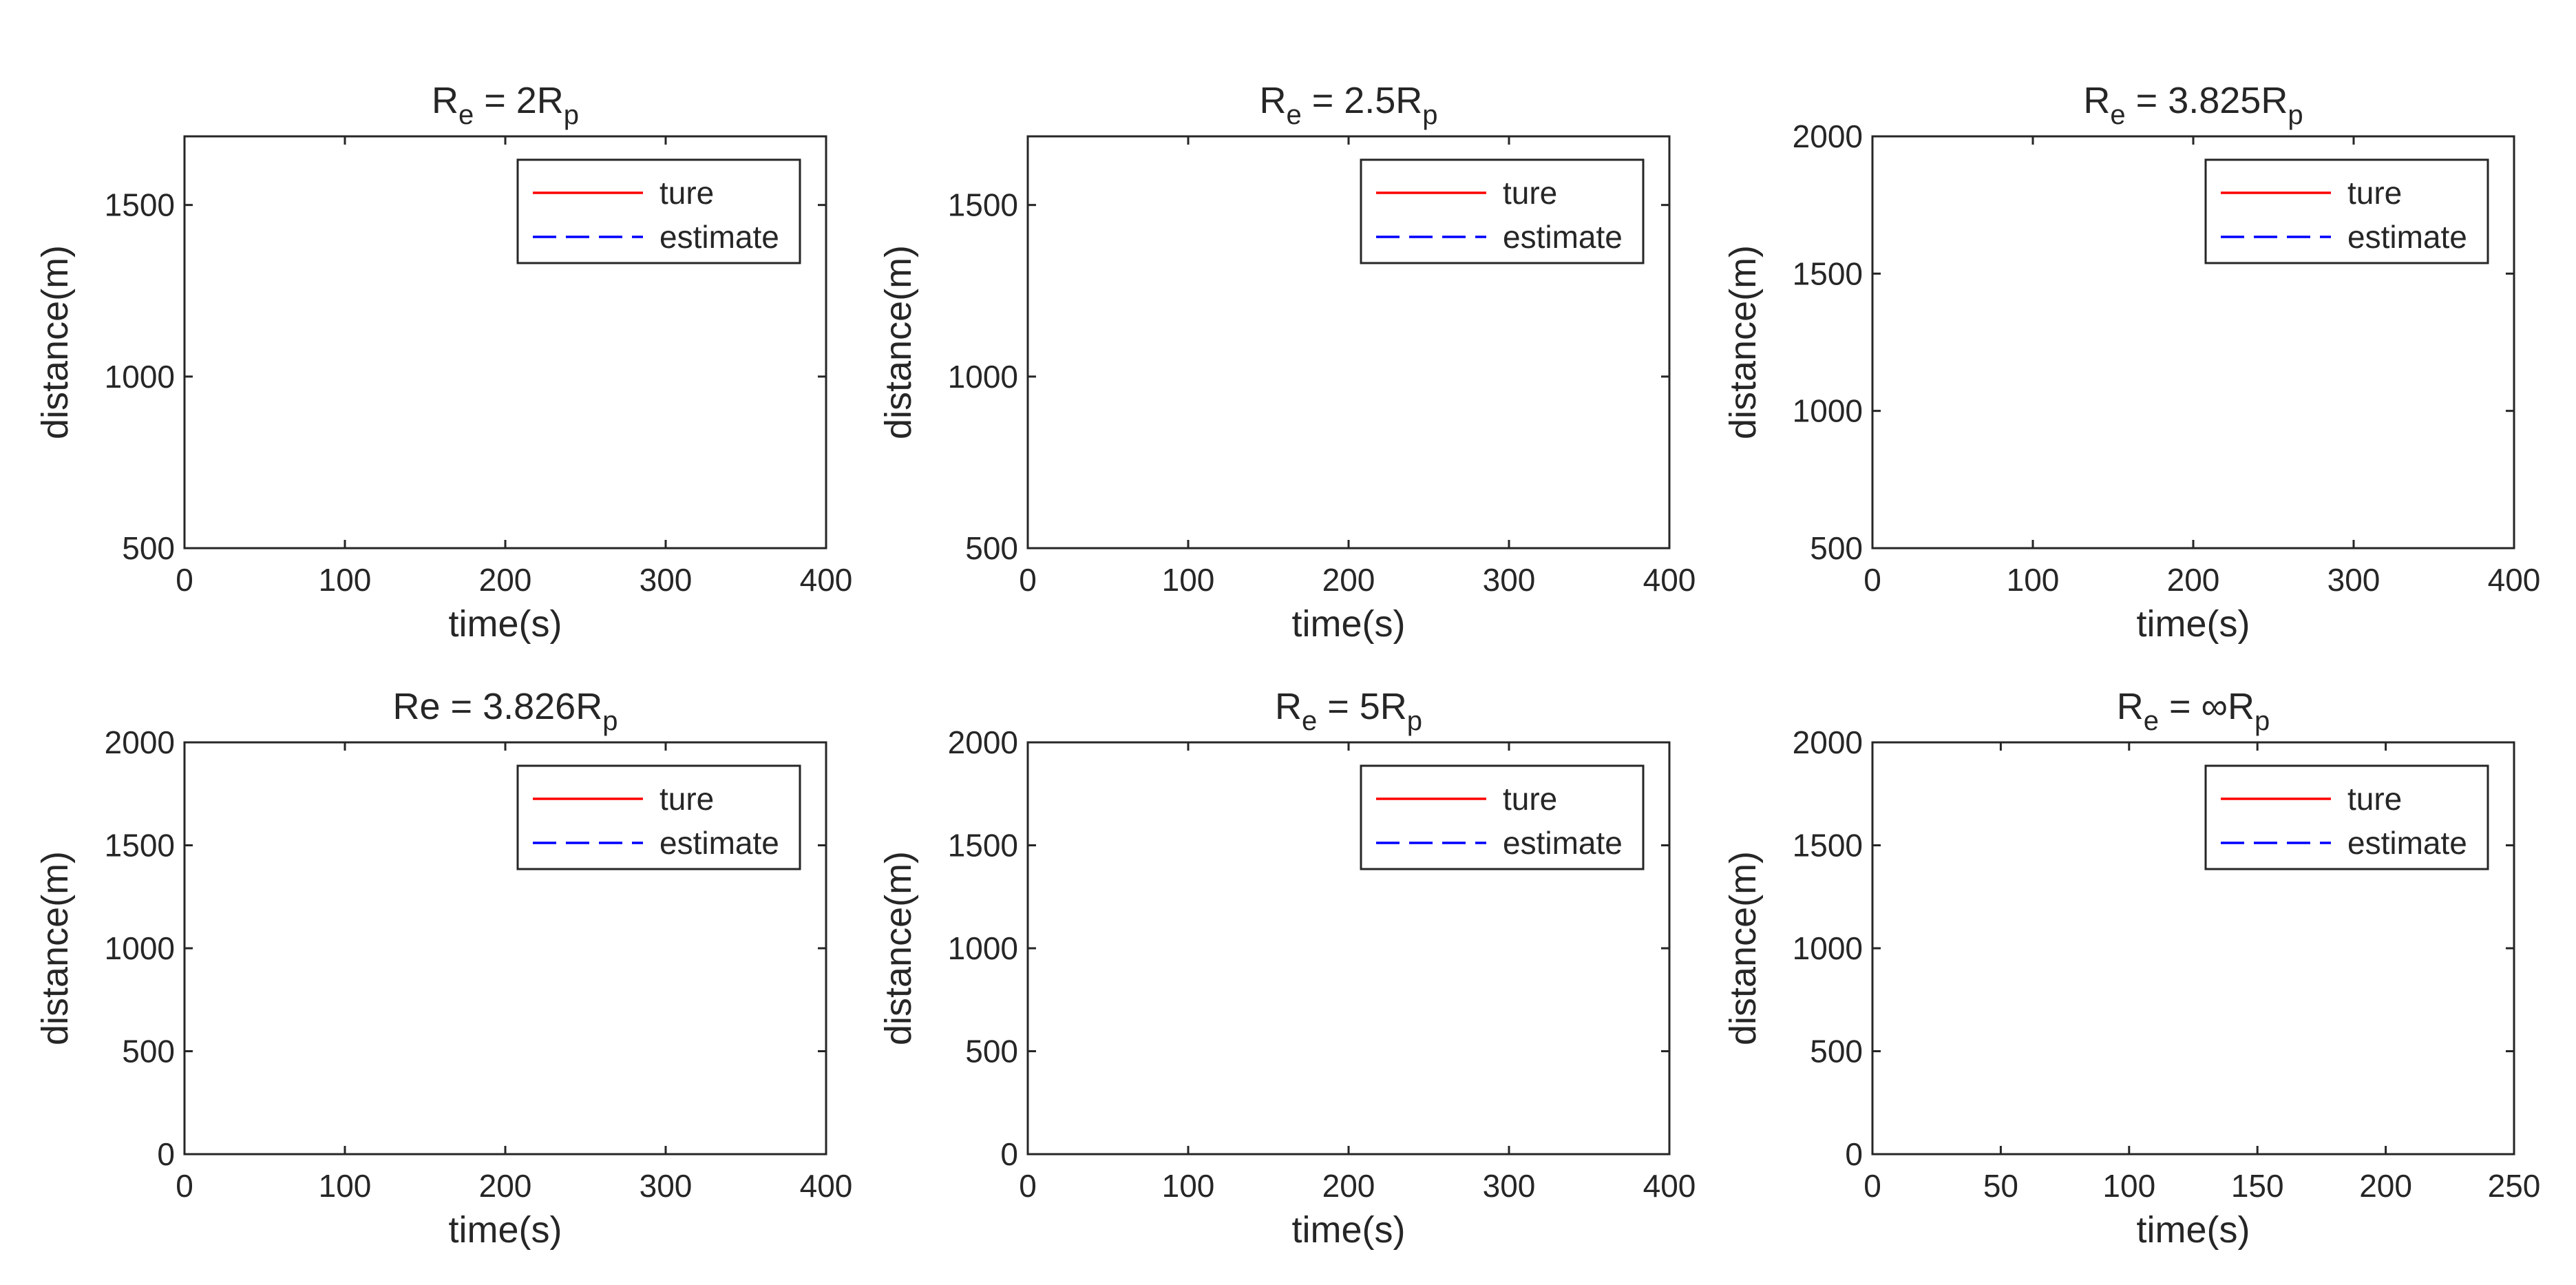  What do you see at coordinates (498, 706) in the screenshot?
I see `title-text: Re = 3.826R` at bounding box center [498, 706].